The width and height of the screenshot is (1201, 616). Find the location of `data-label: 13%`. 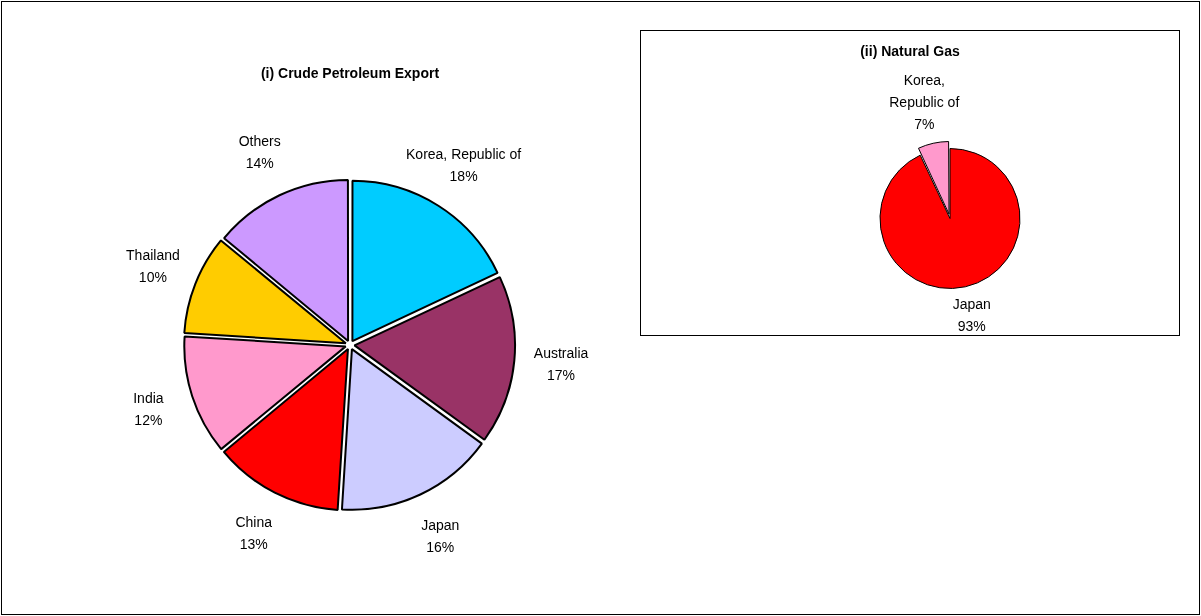

data-label: 13% is located at coordinates (253, 543).